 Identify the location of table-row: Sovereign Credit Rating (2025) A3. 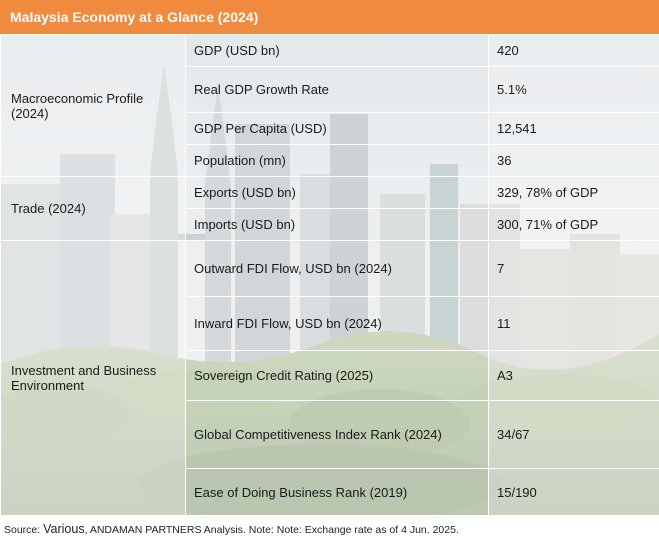
(330, 375).